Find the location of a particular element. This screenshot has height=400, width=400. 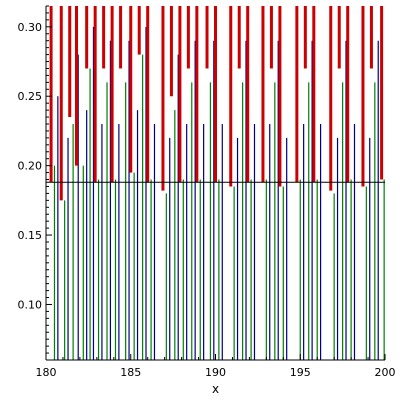

y-tick-label: 0.20 is located at coordinates (30, 166).